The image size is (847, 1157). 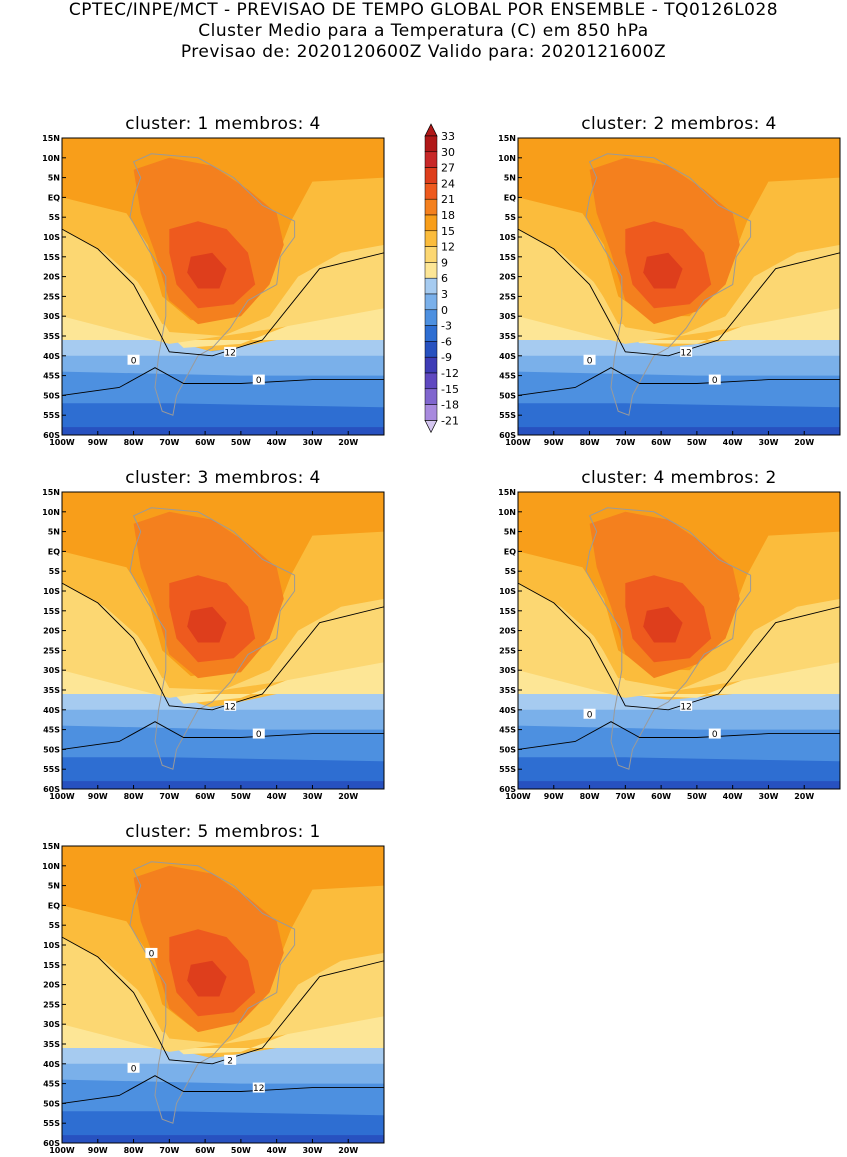 I want to click on panel-title-1: cluster: 1 membros: 4, so click(x=223, y=124).